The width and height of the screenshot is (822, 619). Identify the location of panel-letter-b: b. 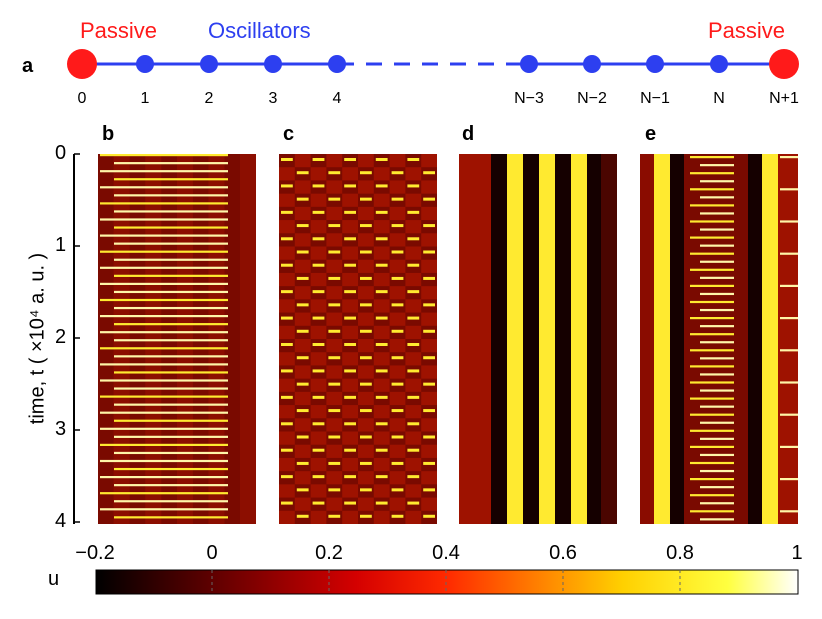
(108, 134).